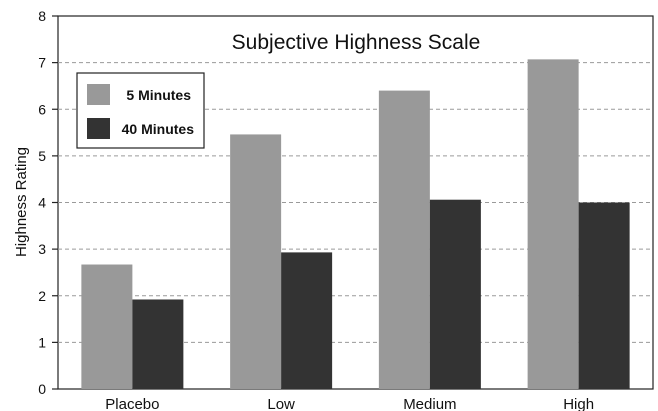 Image resolution: width=658 pixels, height=411 pixels. Describe the element at coordinates (42, 156) in the screenshot. I see `y-tick-label: 5` at that location.